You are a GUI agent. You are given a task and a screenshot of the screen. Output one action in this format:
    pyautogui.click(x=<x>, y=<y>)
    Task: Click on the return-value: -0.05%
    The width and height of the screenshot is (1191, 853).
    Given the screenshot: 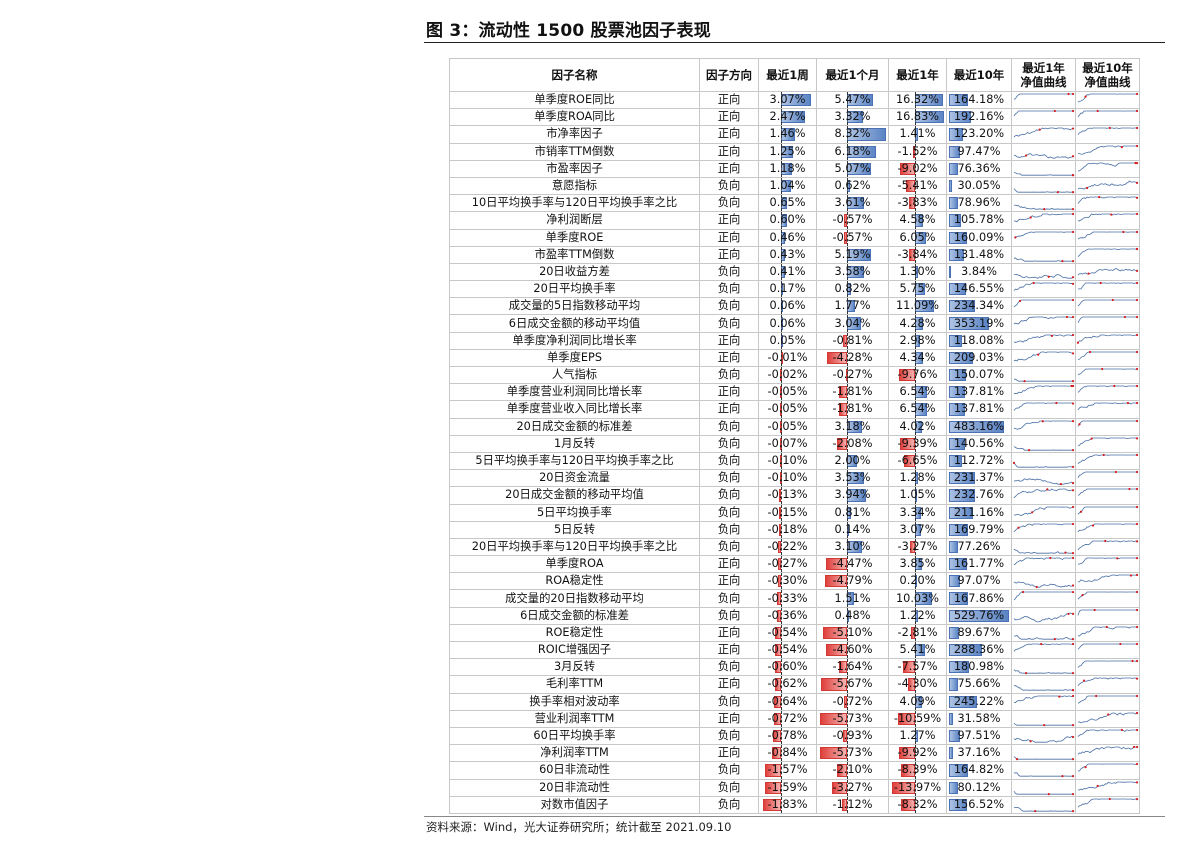 What is the action you would take?
    pyautogui.click(x=787, y=392)
    